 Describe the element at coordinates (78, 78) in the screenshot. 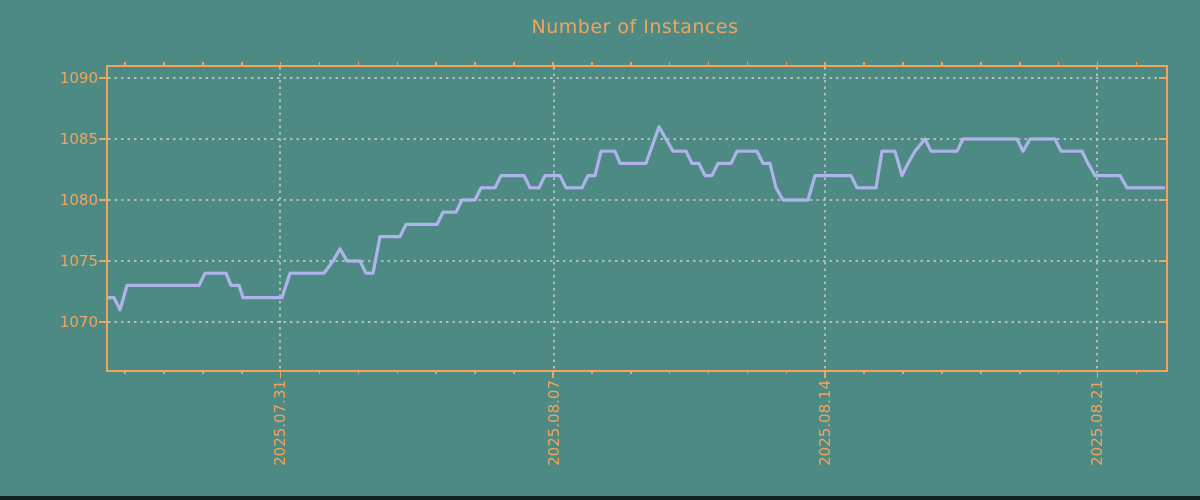

I see `y-tick-label: 1090` at that location.